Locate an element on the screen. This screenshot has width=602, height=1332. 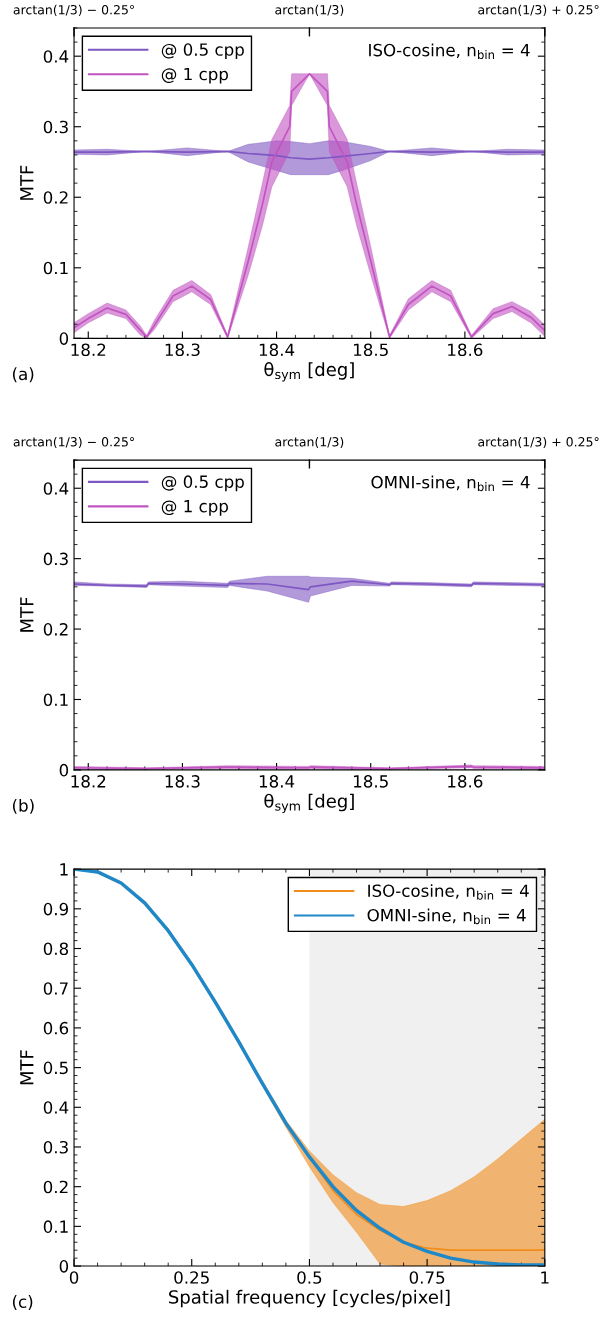
x-tick-label: 0.75 is located at coordinates (427, 1277).